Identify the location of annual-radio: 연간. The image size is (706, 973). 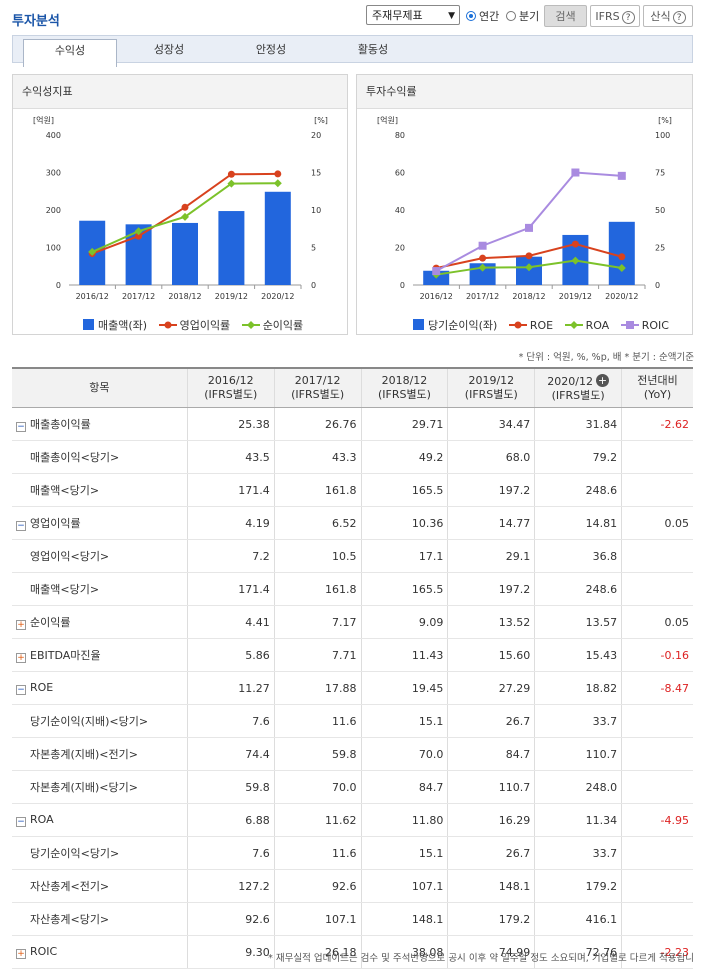
(482, 16).